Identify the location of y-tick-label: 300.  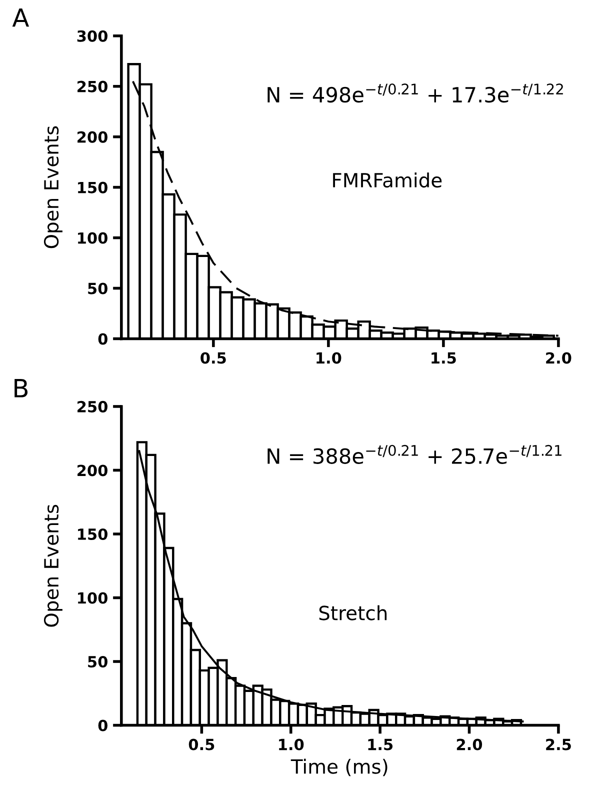
(92, 36).